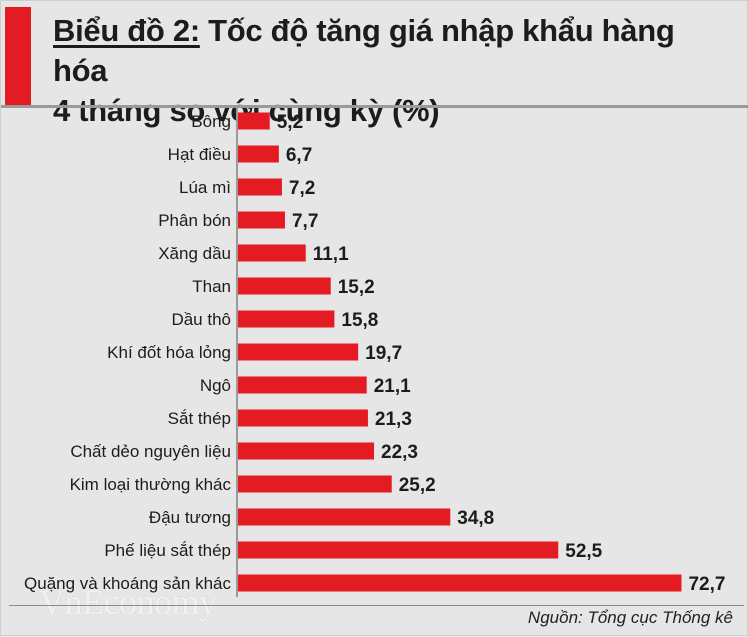 The width and height of the screenshot is (748, 637). What do you see at coordinates (364, 50) in the screenshot?
I see `chart-title-line1: Tốc độ tăng giá nhập khẩu hàng hóa` at bounding box center [364, 50].